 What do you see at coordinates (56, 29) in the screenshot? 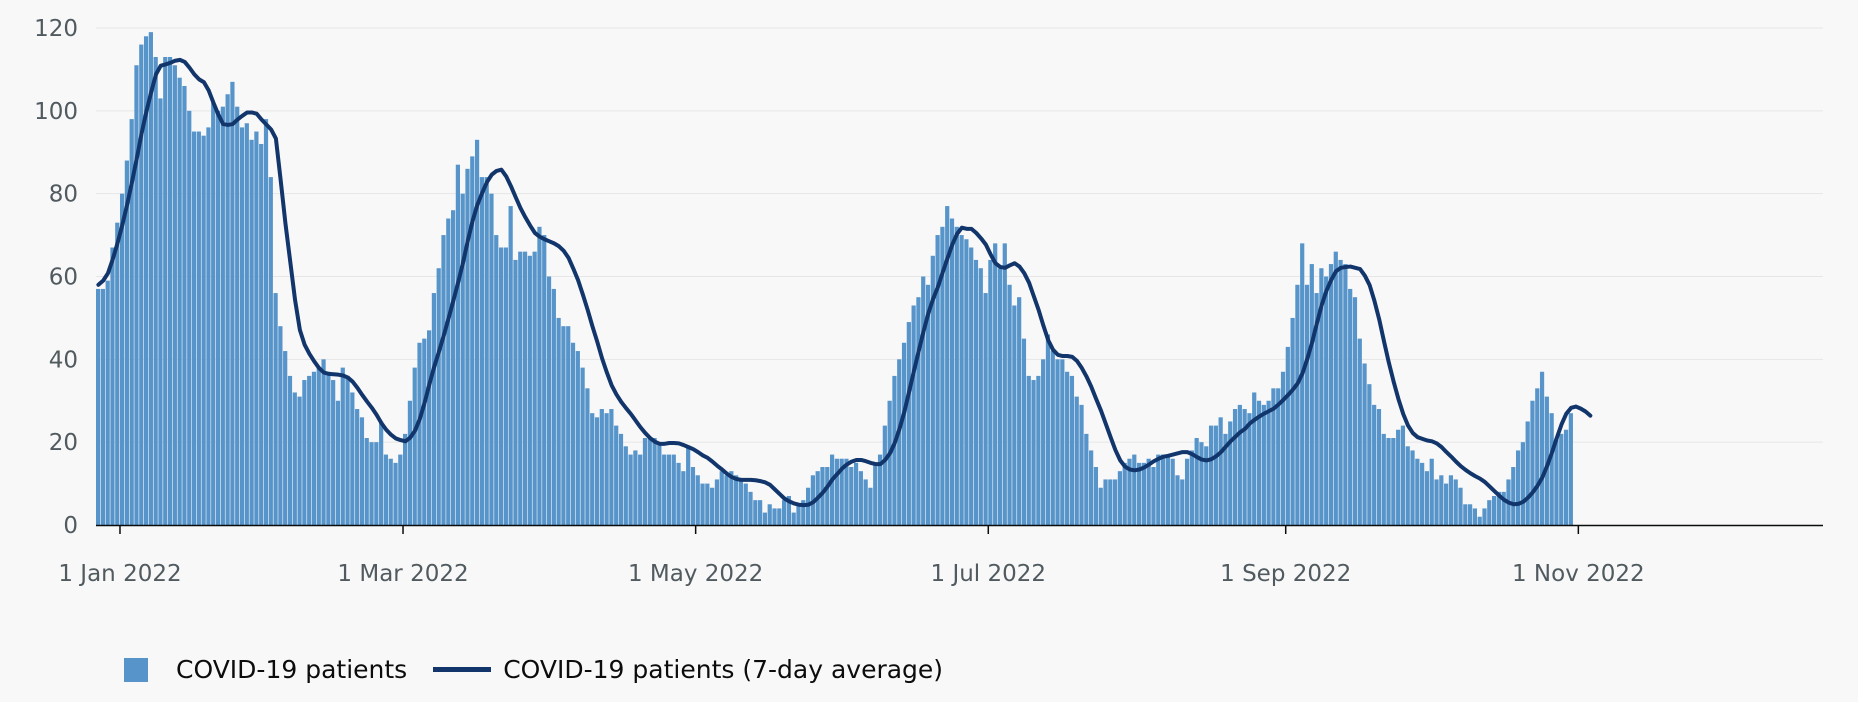
I see `y-tick-label: 120` at bounding box center [56, 29].